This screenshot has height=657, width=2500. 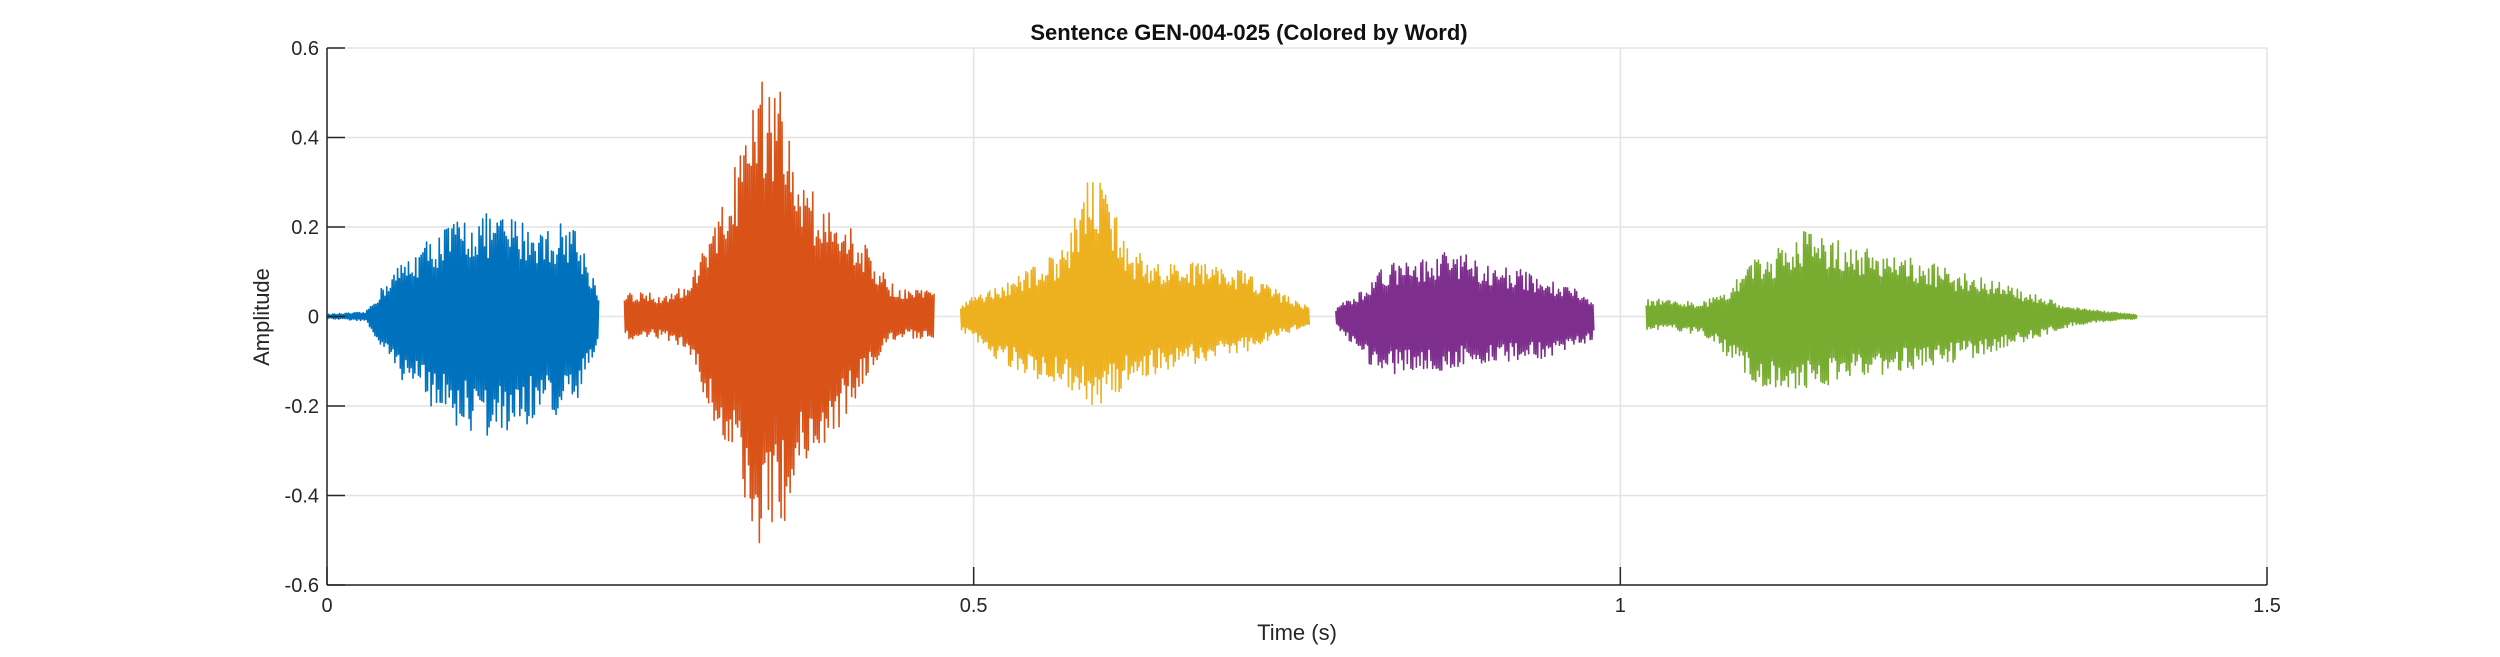 What do you see at coordinates (1297, 632) in the screenshot?
I see `x-axis-label: Time (s)` at bounding box center [1297, 632].